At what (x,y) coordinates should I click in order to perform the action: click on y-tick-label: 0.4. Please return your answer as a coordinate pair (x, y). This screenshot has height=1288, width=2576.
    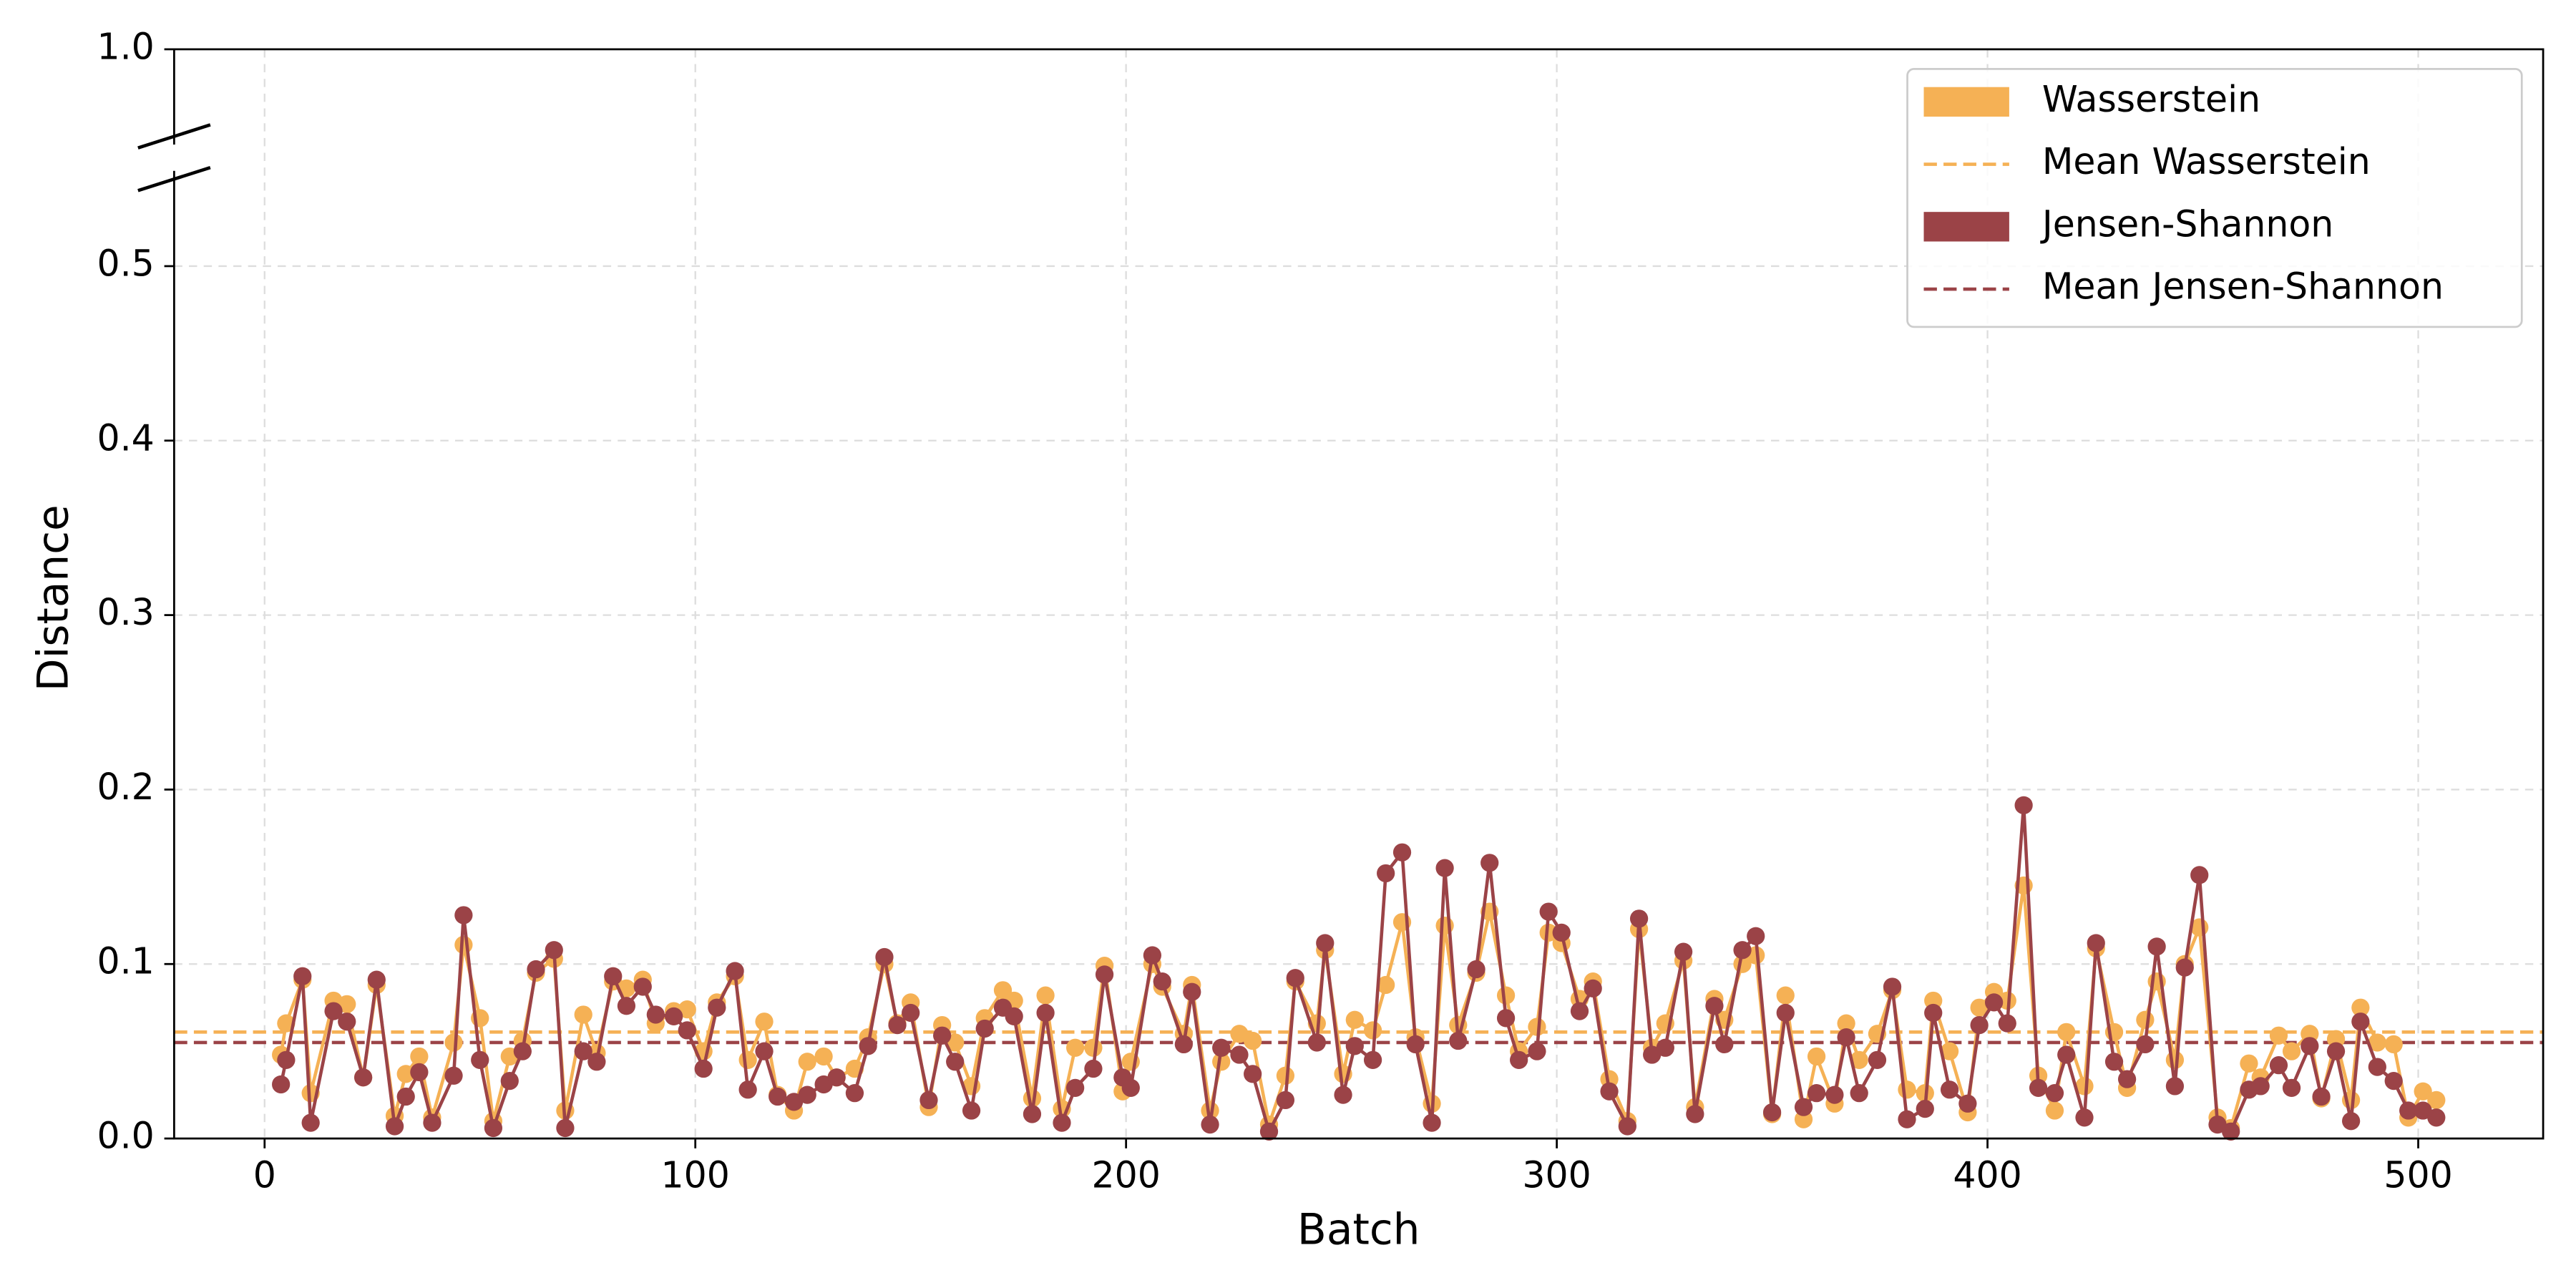
    Looking at the image, I should click on (126, 437).